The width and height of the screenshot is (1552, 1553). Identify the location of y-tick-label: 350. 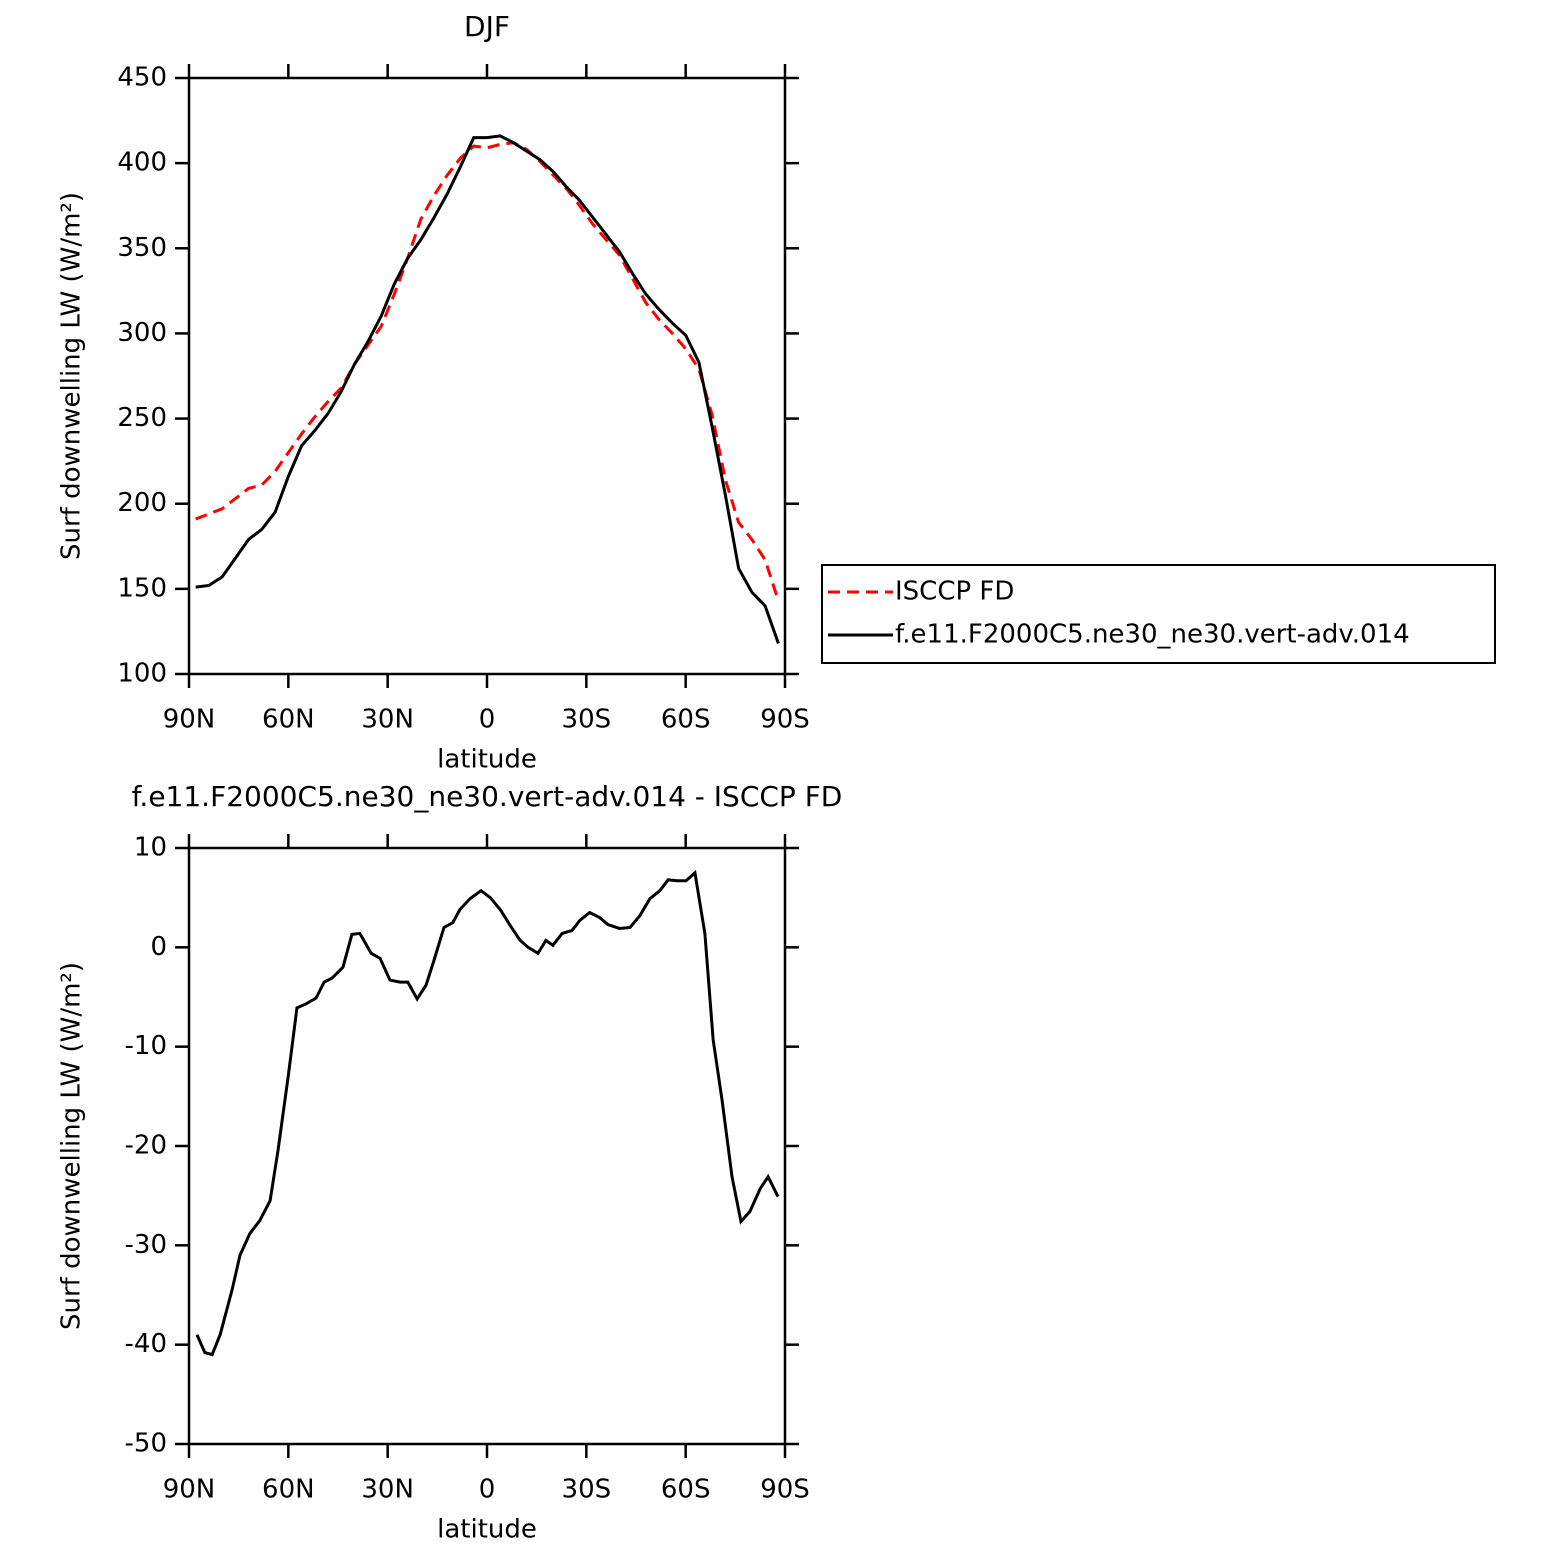
(142, 248).